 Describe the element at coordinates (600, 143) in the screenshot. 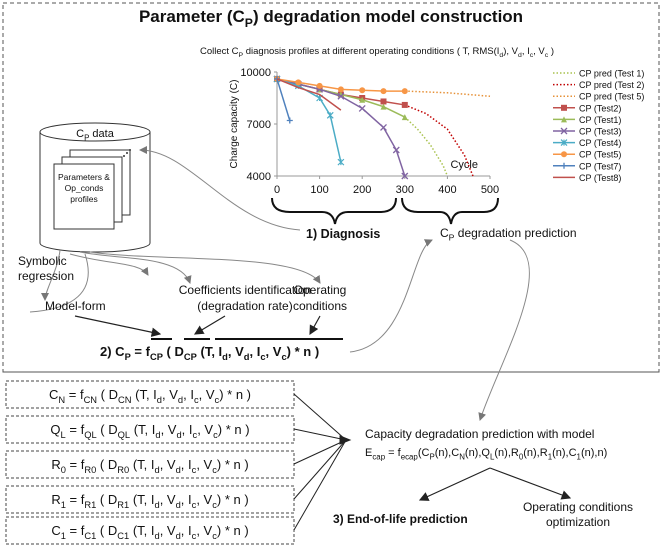

I see `legend-label: CP (Test4)` at that location.